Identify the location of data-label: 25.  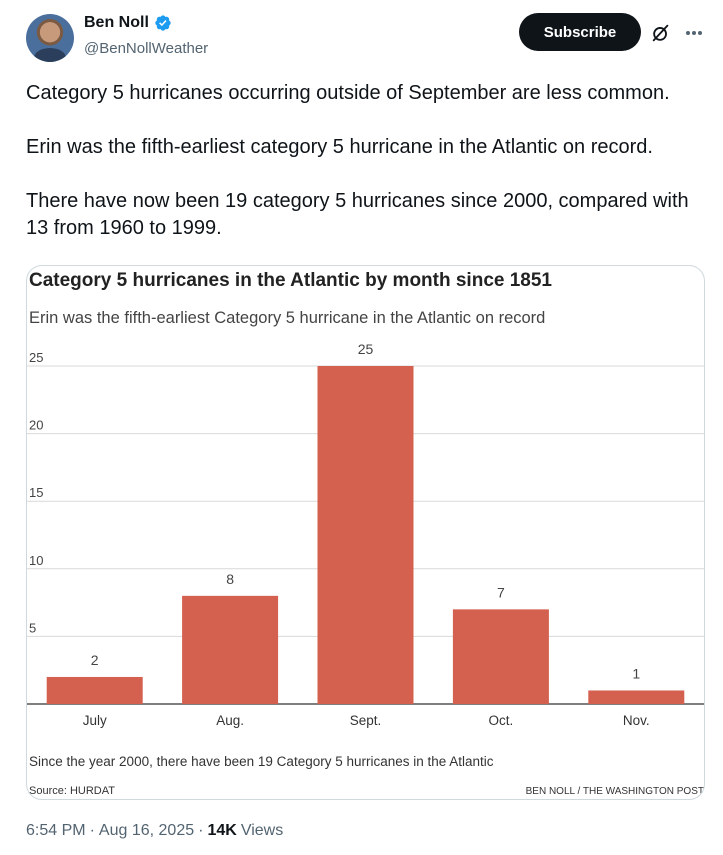
(366, 349).